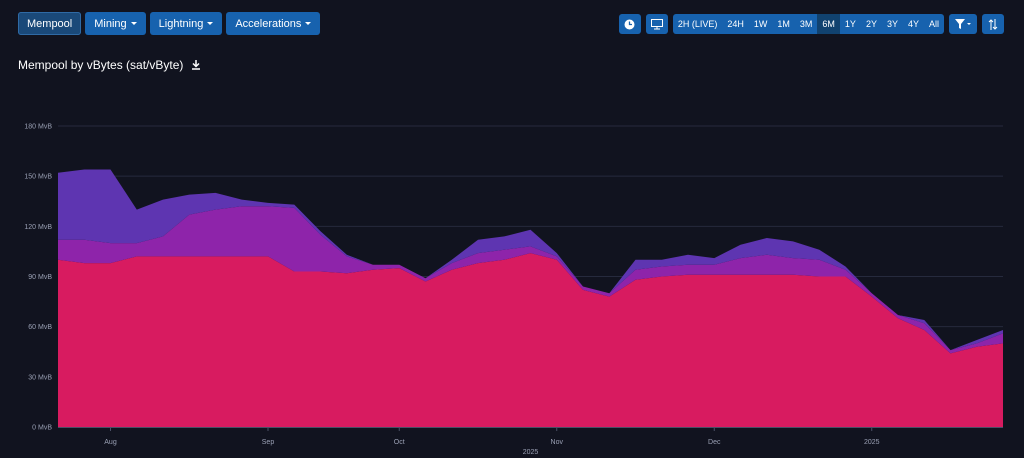 This screenshot has width=1024, height=458. What do you see at coordinates (268, 442) in the screenshot?
I see `x-tick-label: Sep` at bounding box center [268, 442].